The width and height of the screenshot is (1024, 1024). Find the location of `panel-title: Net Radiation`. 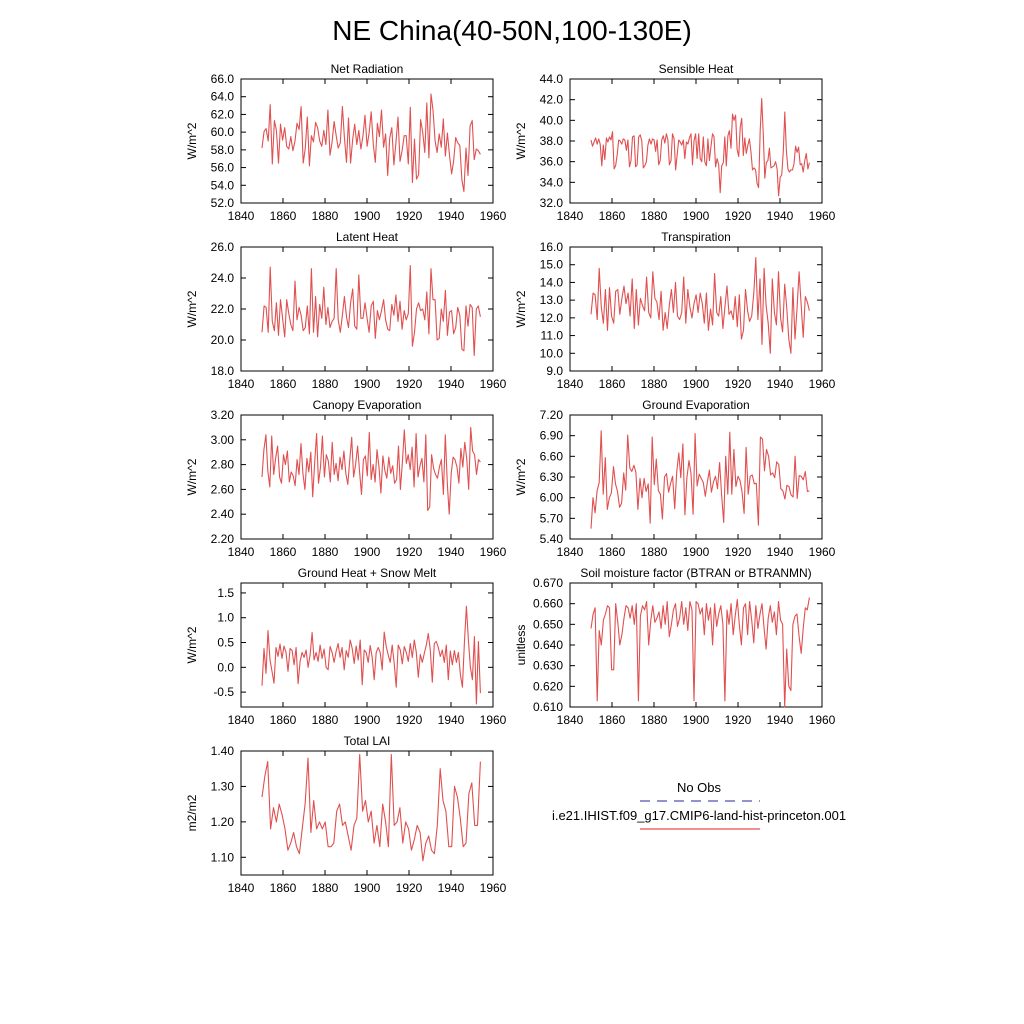

panel-title: Net Radiation is located at coordinates (367, 69).